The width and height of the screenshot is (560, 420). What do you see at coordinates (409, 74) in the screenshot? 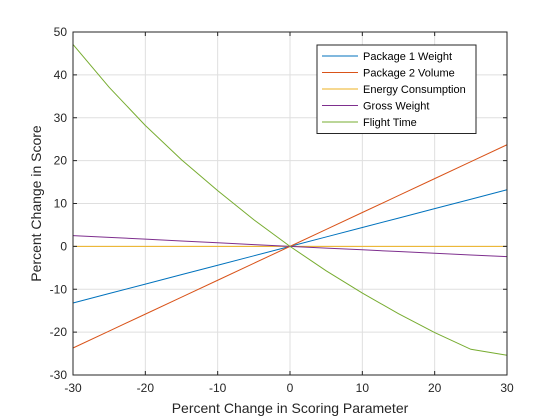
I see `legend-label: Package 2 Volume` at bounding box center [409, 74].